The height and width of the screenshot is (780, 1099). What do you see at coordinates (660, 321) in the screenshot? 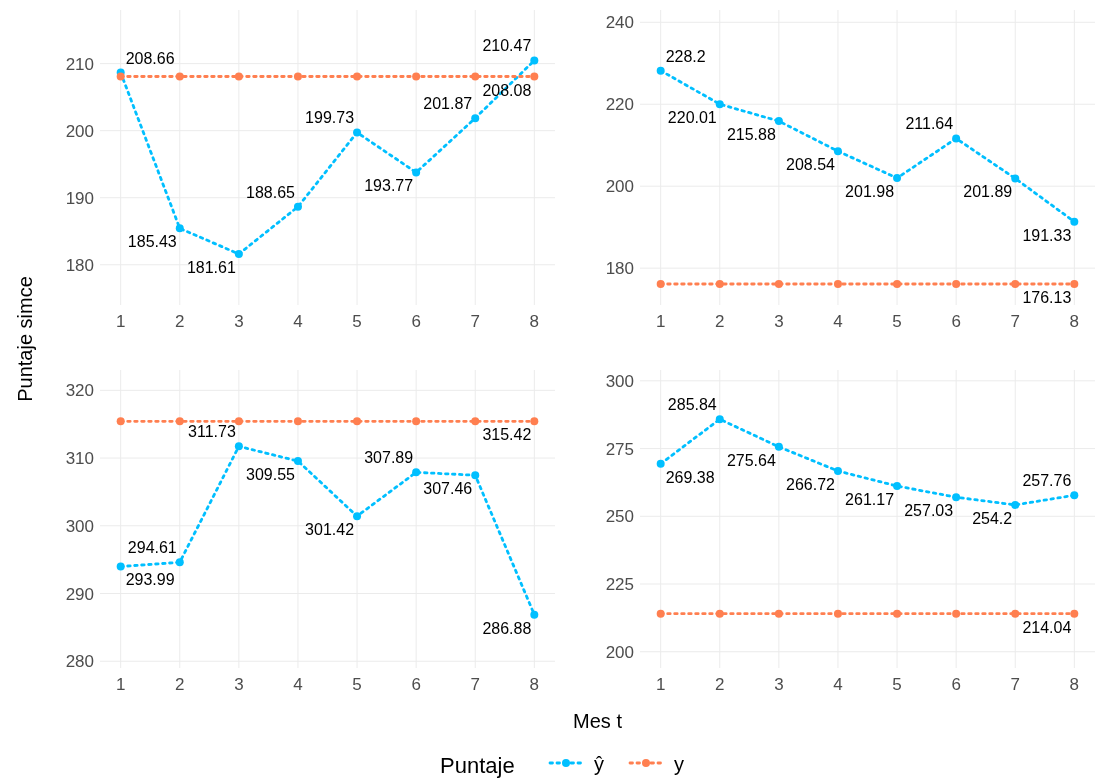
I see `x-tick-label: 1` at bounding box center [660, 321].